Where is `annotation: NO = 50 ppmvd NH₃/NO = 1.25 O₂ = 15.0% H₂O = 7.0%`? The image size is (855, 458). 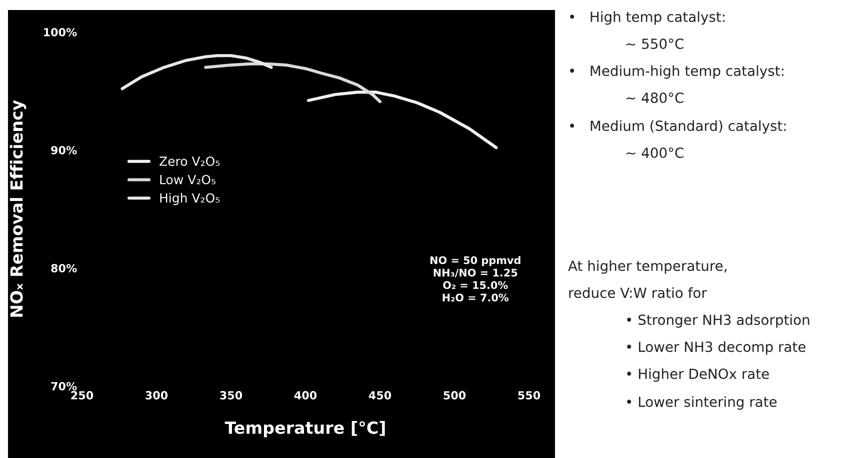
annotation: NO = 50 ppmvd NH₃/NO = 1.25 O₂ = 15.0% H₂O = 7.0% is located at coordinates (475, 279).